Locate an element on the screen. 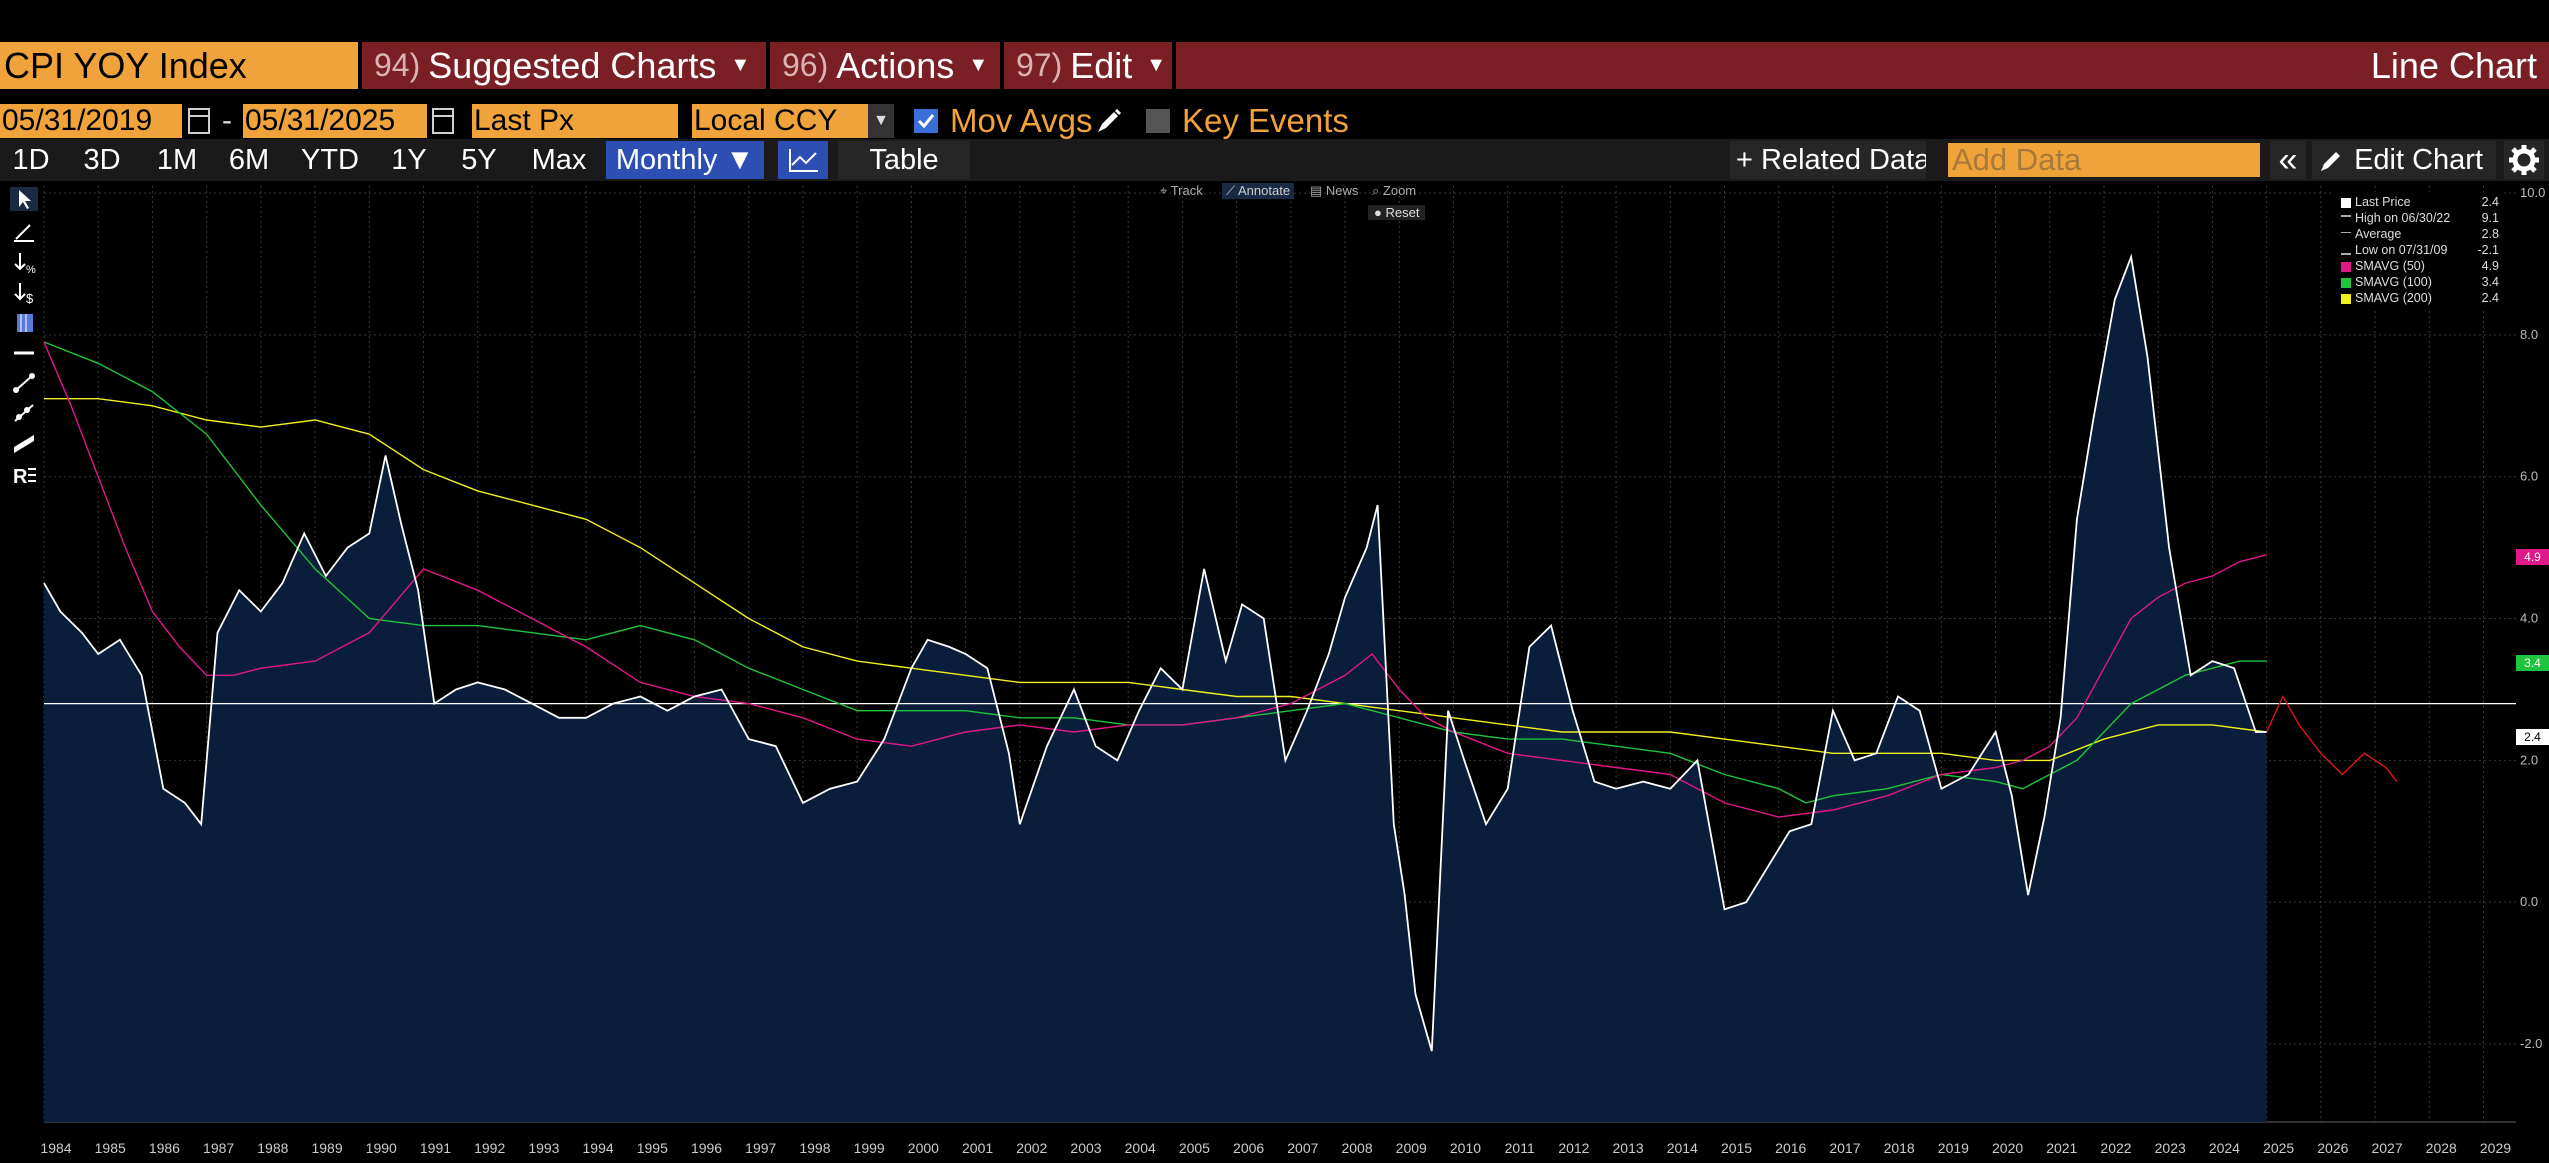 The height and width of the screenshot is (1163, 2549). edit-chart-label: Edit Chart is located at coordinates (2419, 160).